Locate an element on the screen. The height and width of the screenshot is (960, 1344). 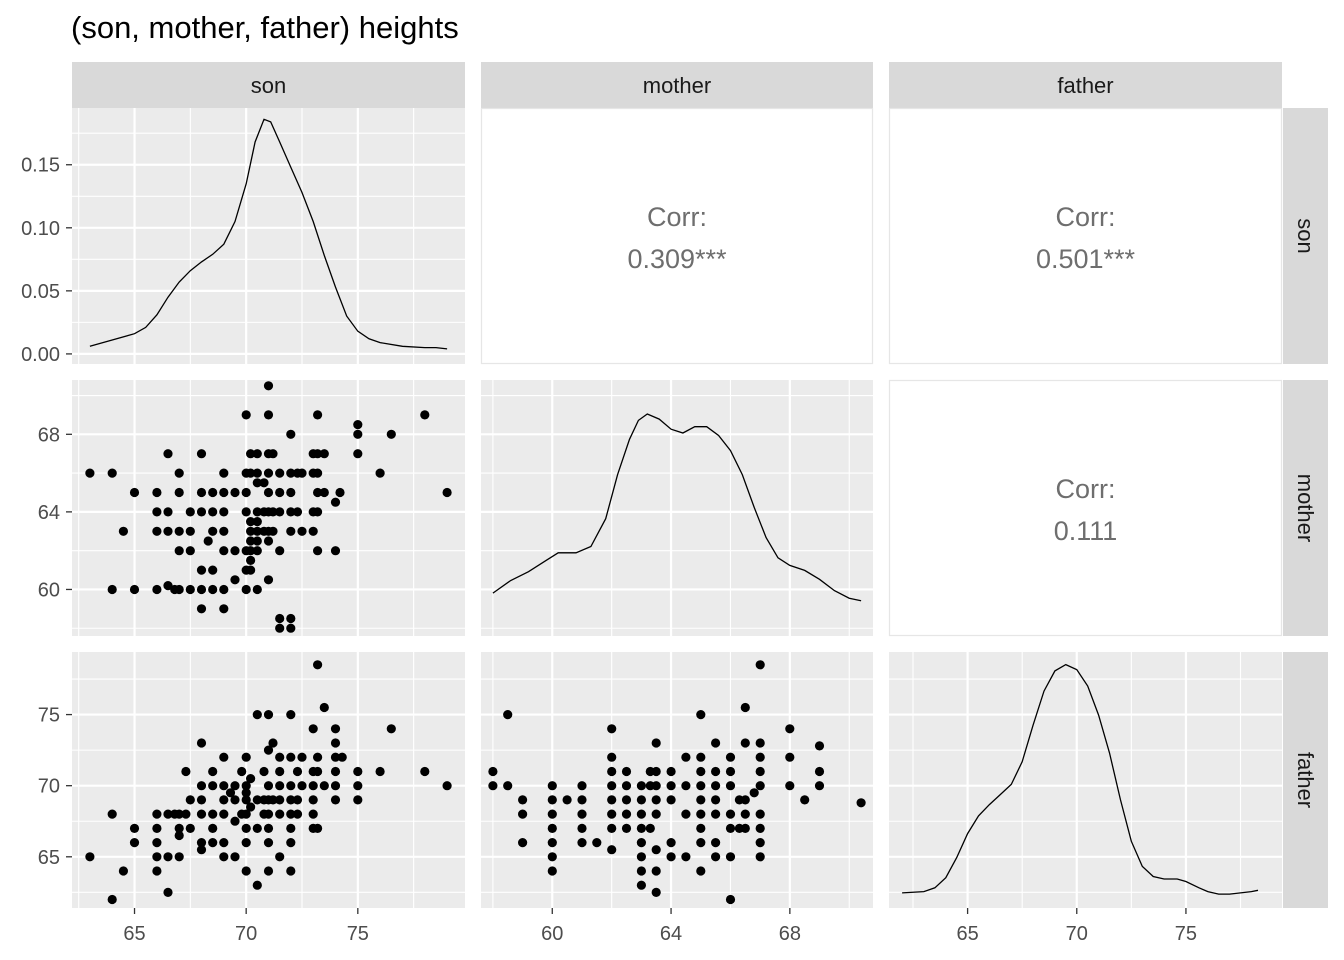
y-tick-label-mother: 60 is located at coordinates (49, 590).